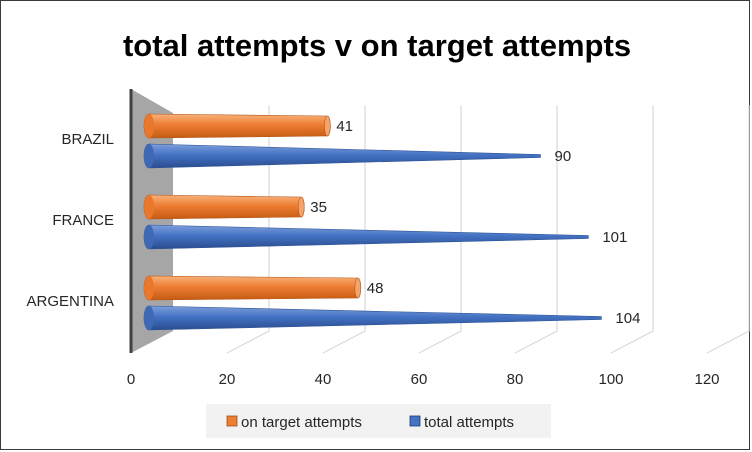 This screenshot has width=752, height=452. Describe the element at coordinates (627, 318) in the screenshot. I see `data-label: 104` at that location.